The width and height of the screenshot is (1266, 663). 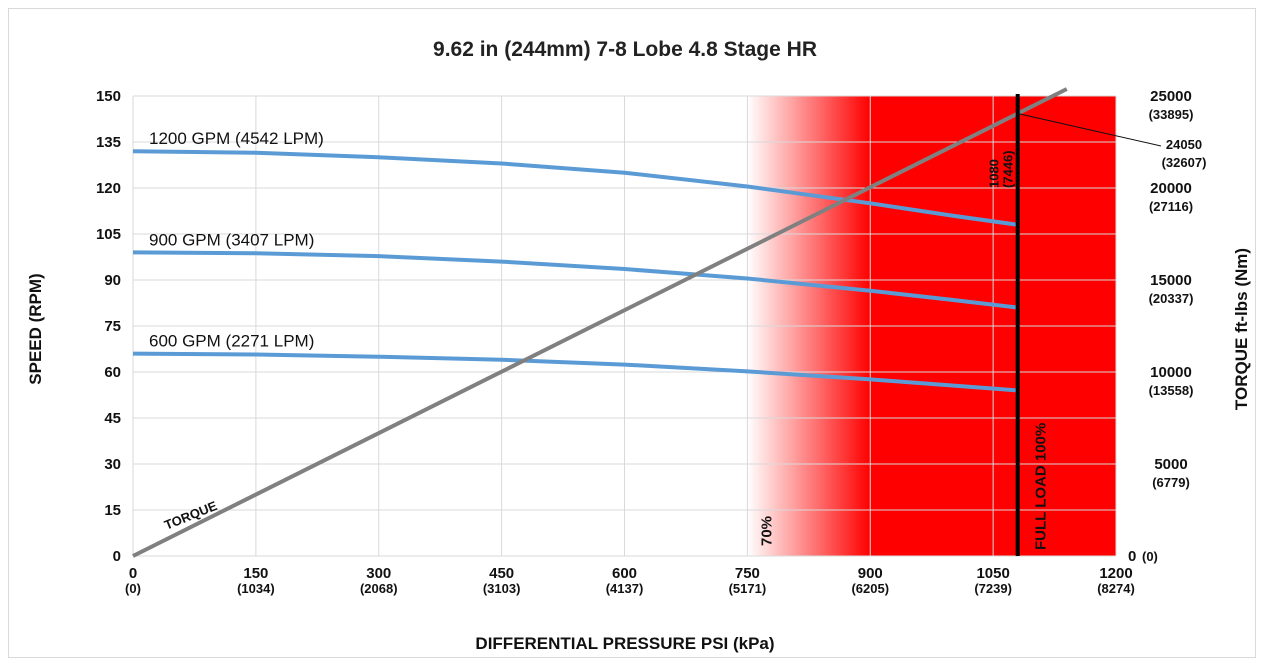 What do you see at coordinates (992, 573) in the screenshot?
I see `x-tick-label: 1050` at bounding box center [992, 573].